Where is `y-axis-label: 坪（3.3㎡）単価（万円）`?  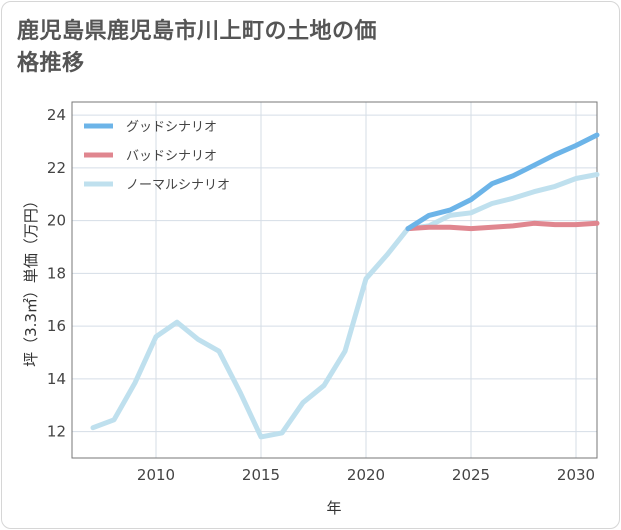 y-axis-label: 坪（3.3㎡）単価（万円） is located at coordinates (31, 280).